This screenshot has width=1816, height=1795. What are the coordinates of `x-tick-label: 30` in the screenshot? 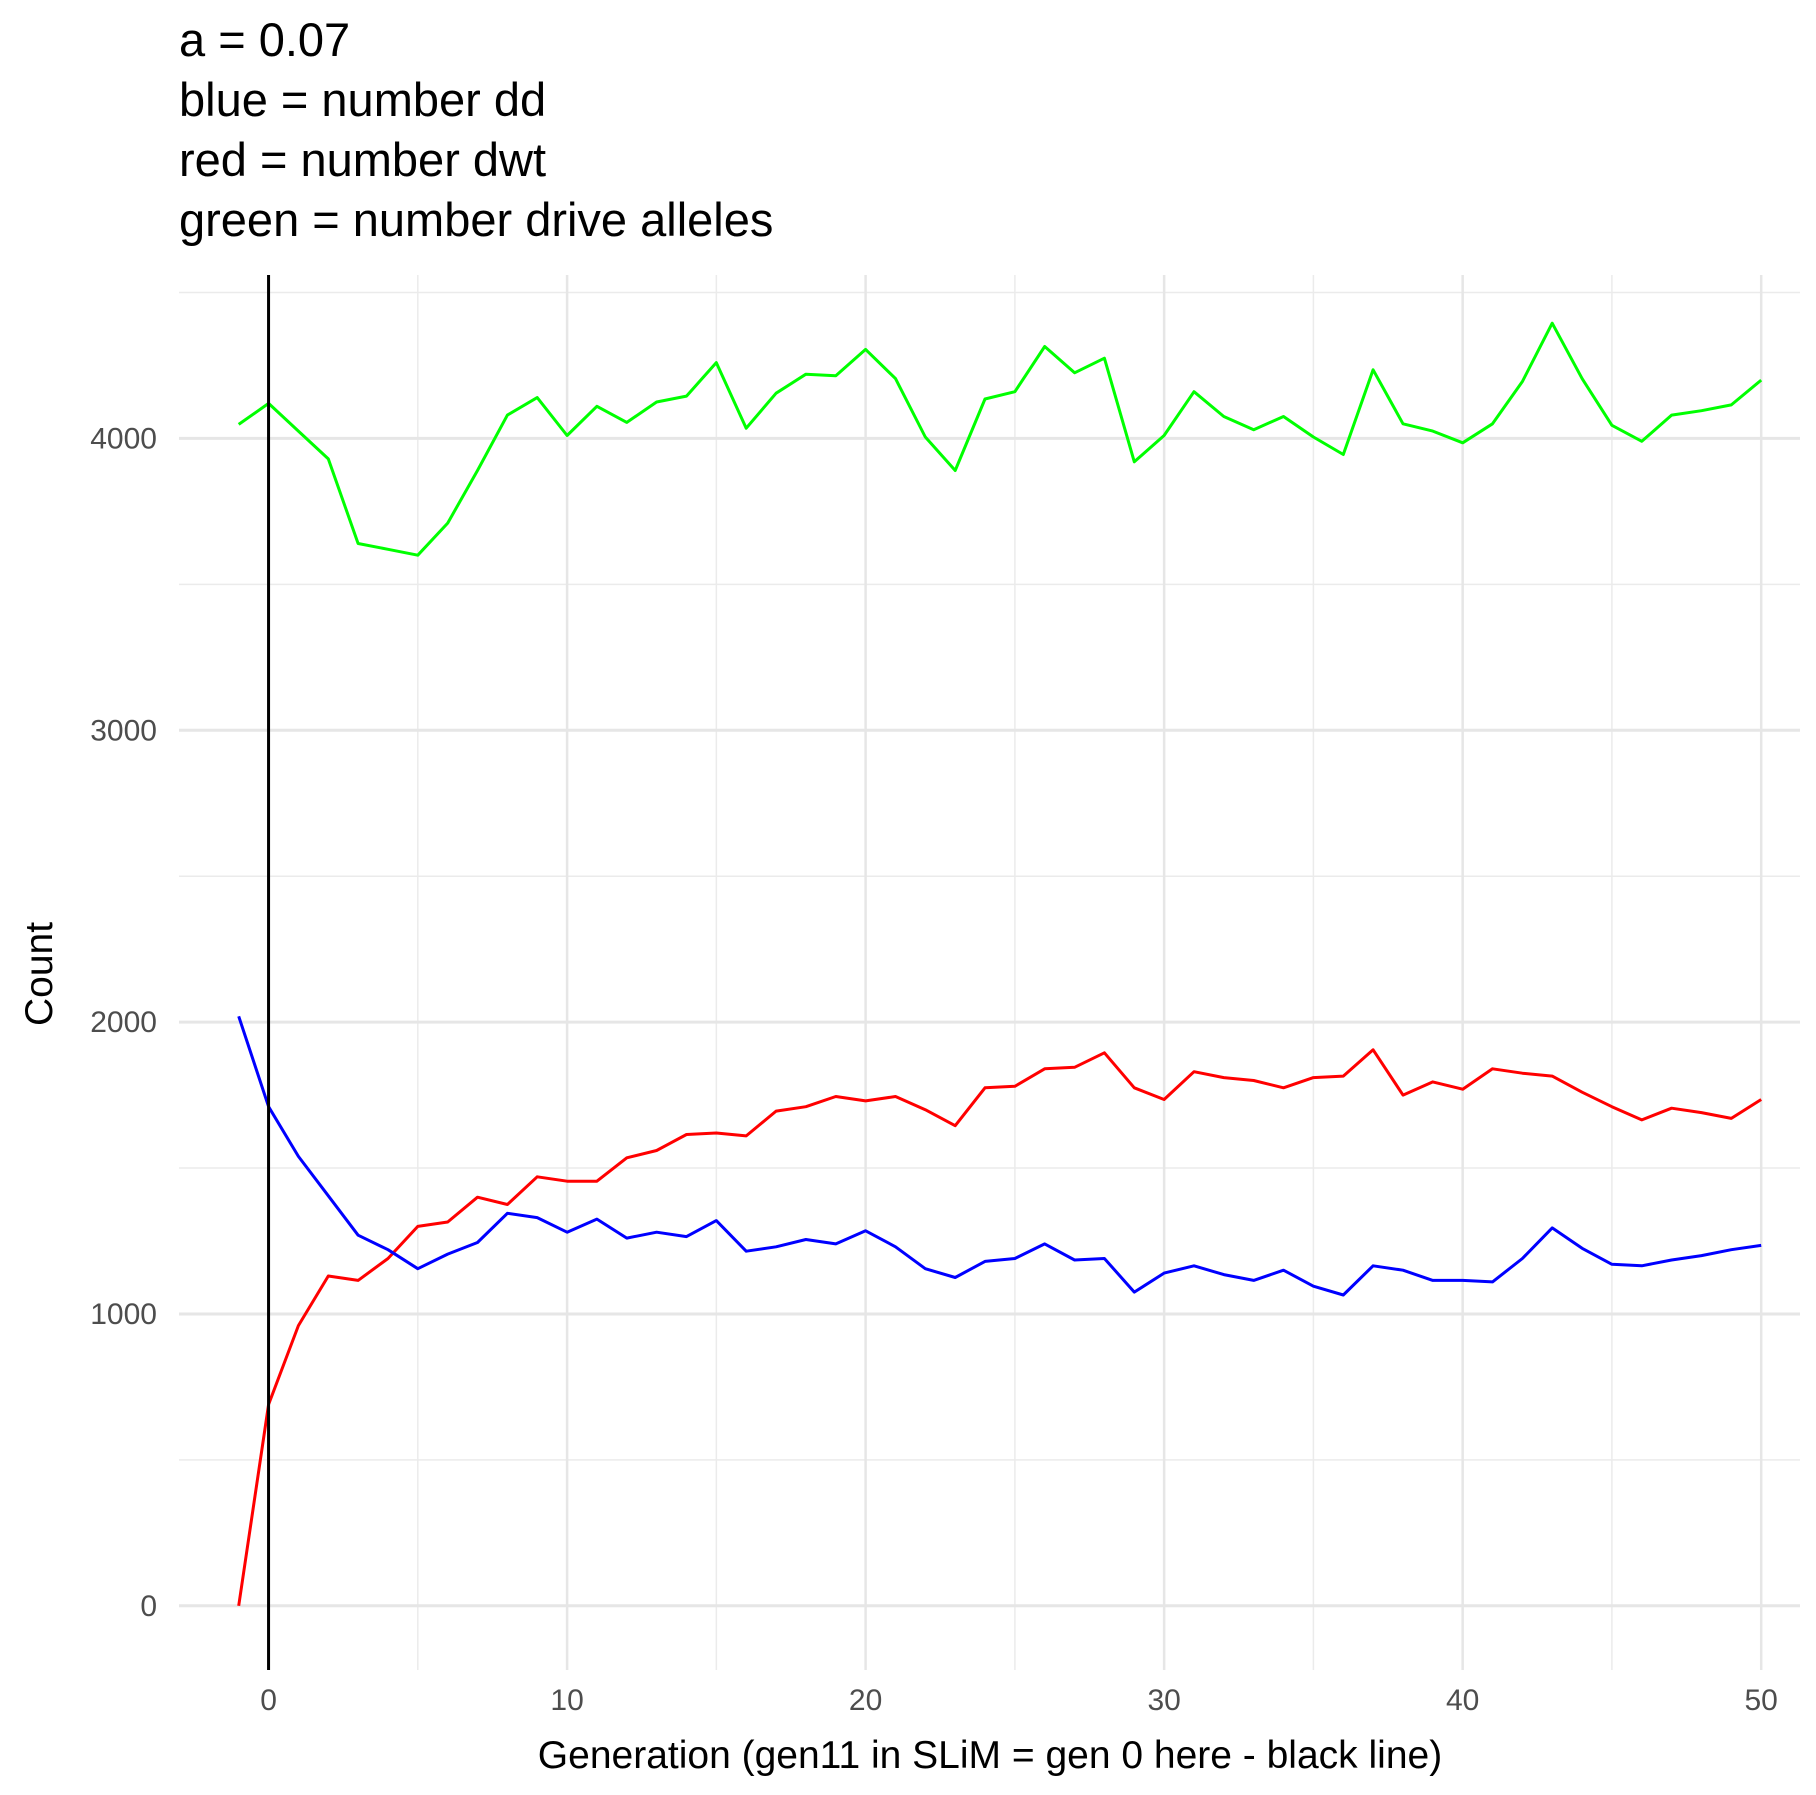 It's located at (1163, 1700).